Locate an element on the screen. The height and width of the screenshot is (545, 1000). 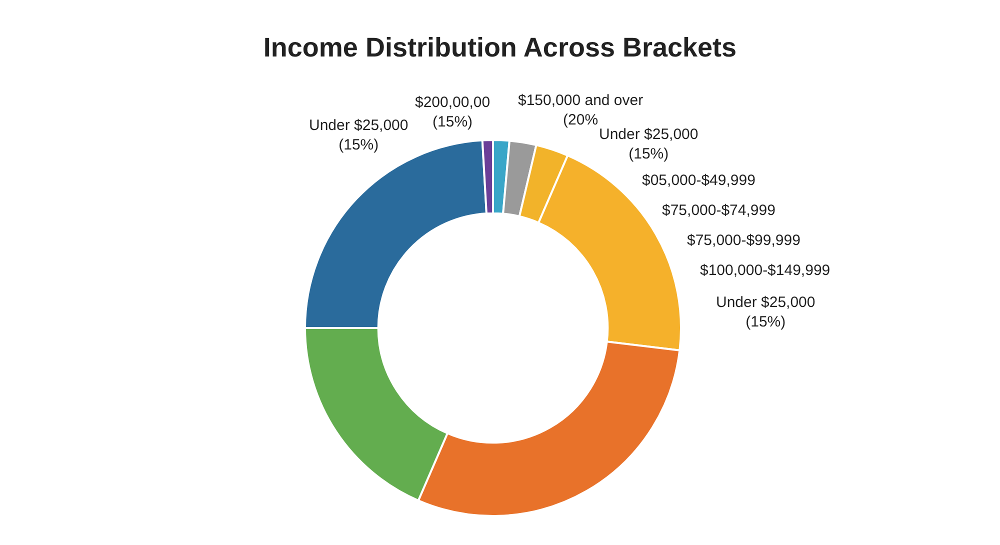
chart-title: Income Distribution Across Brackets is located at coordinates (500, 47).